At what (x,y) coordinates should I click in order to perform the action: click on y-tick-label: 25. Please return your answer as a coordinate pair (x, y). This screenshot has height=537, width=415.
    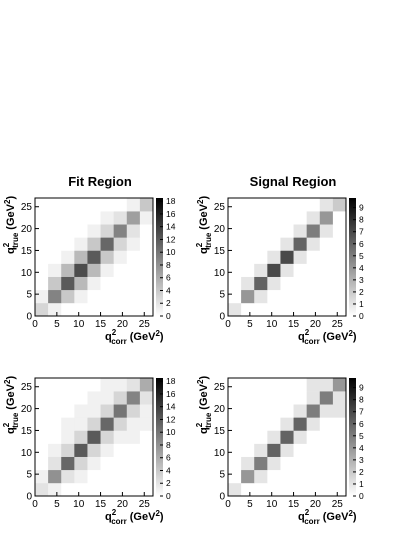
    Looking at the image, I should click on (27, 387).